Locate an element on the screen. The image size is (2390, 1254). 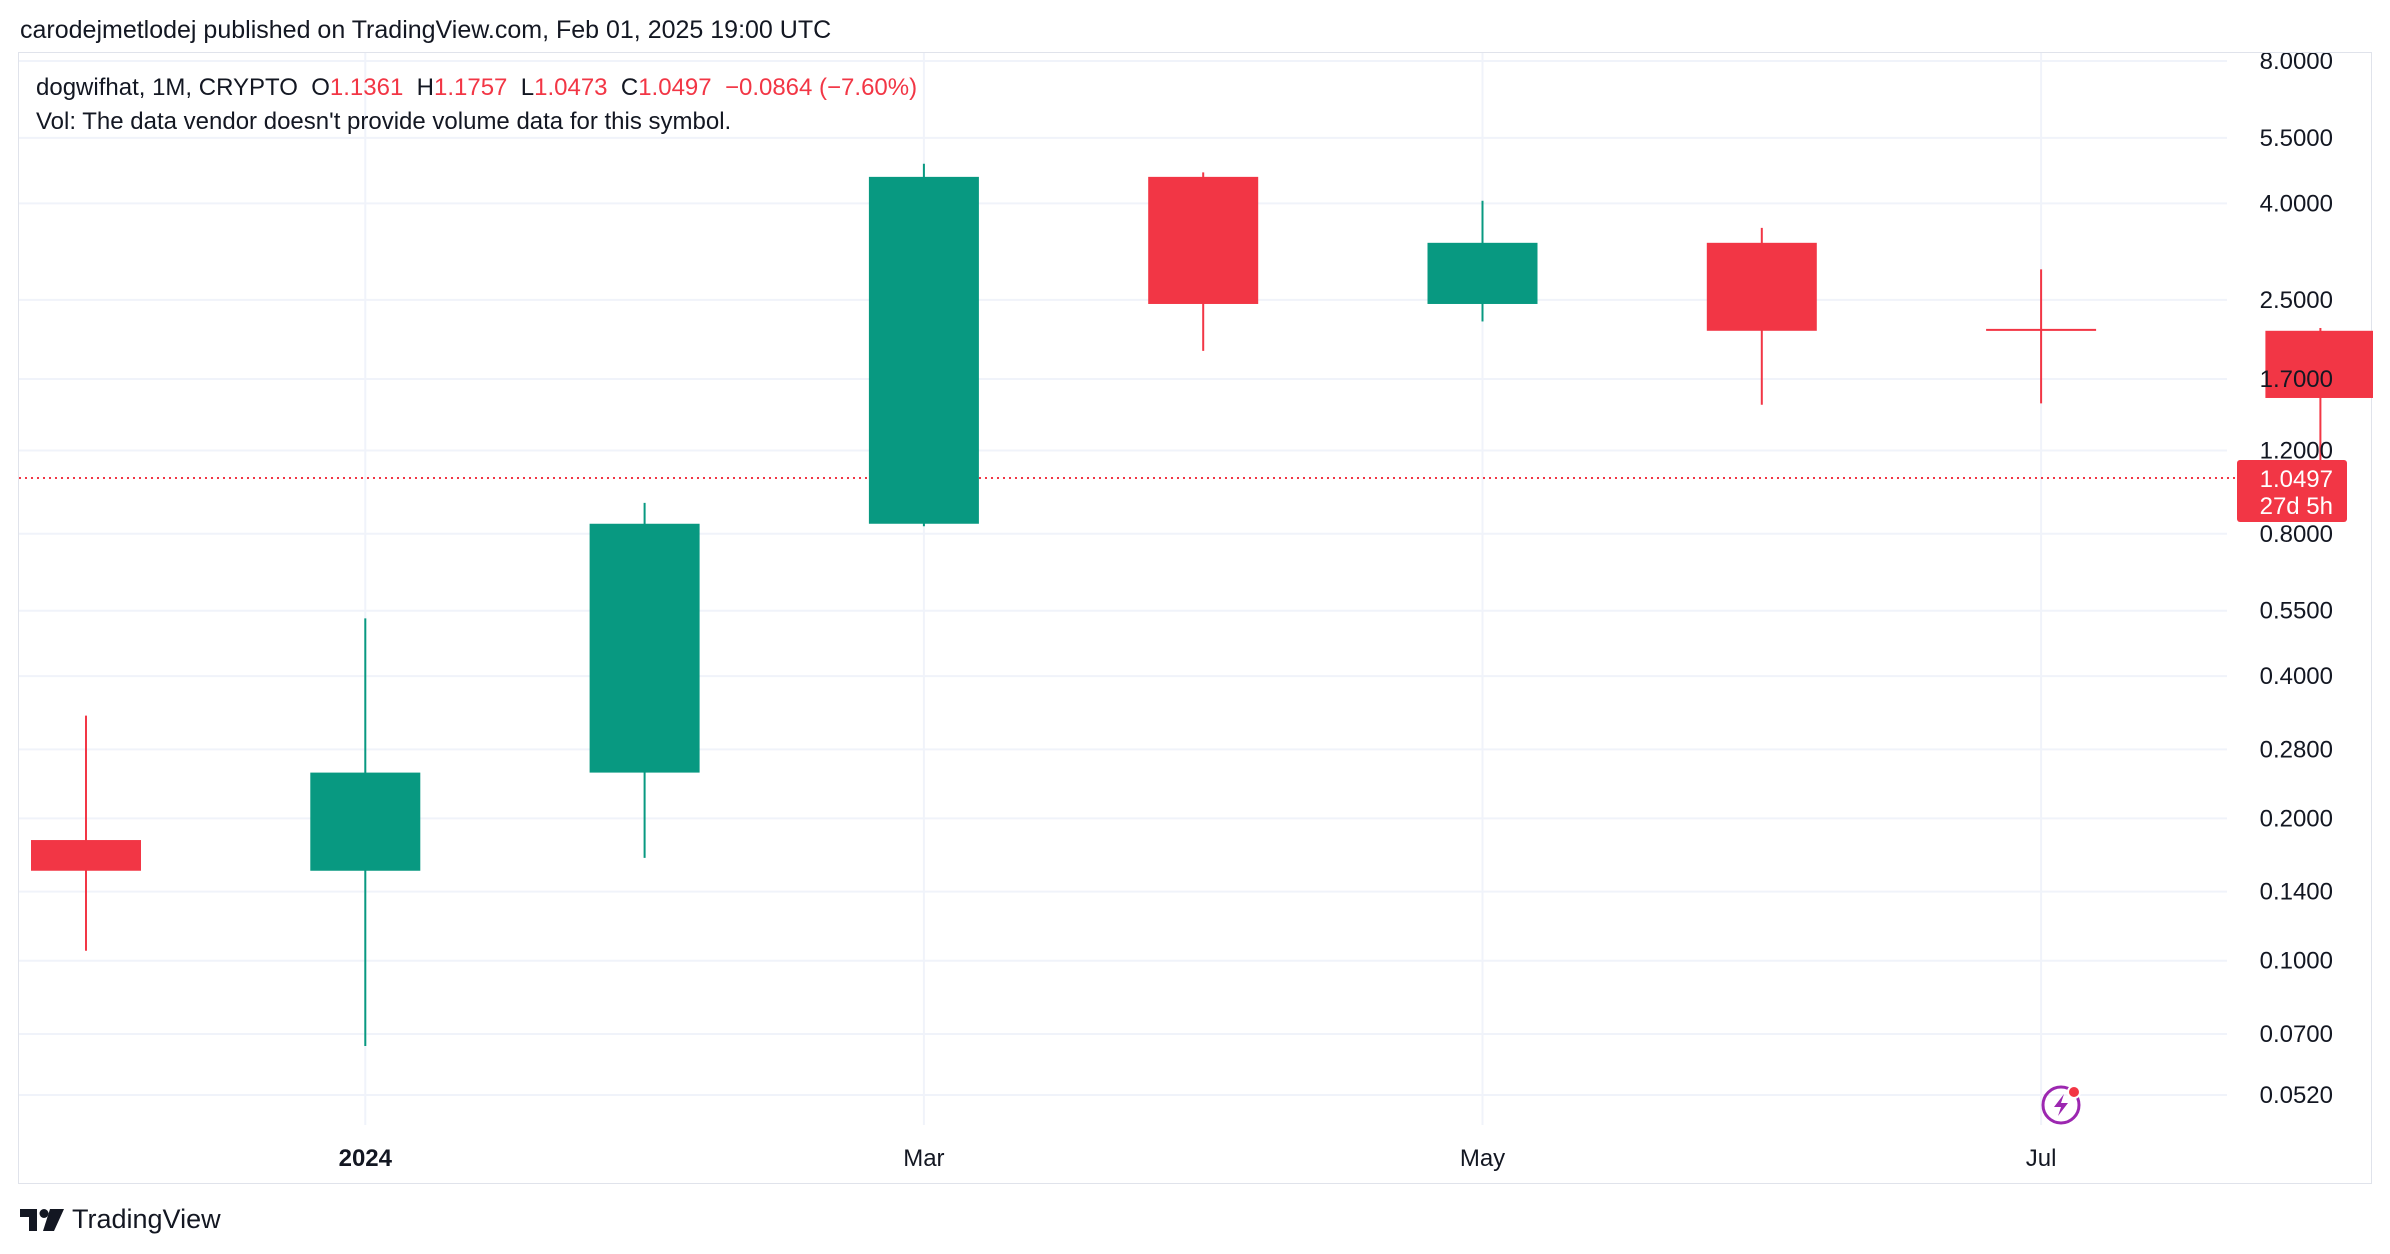
x-tick-label: Jul is located at coordinates (2041, 1158).